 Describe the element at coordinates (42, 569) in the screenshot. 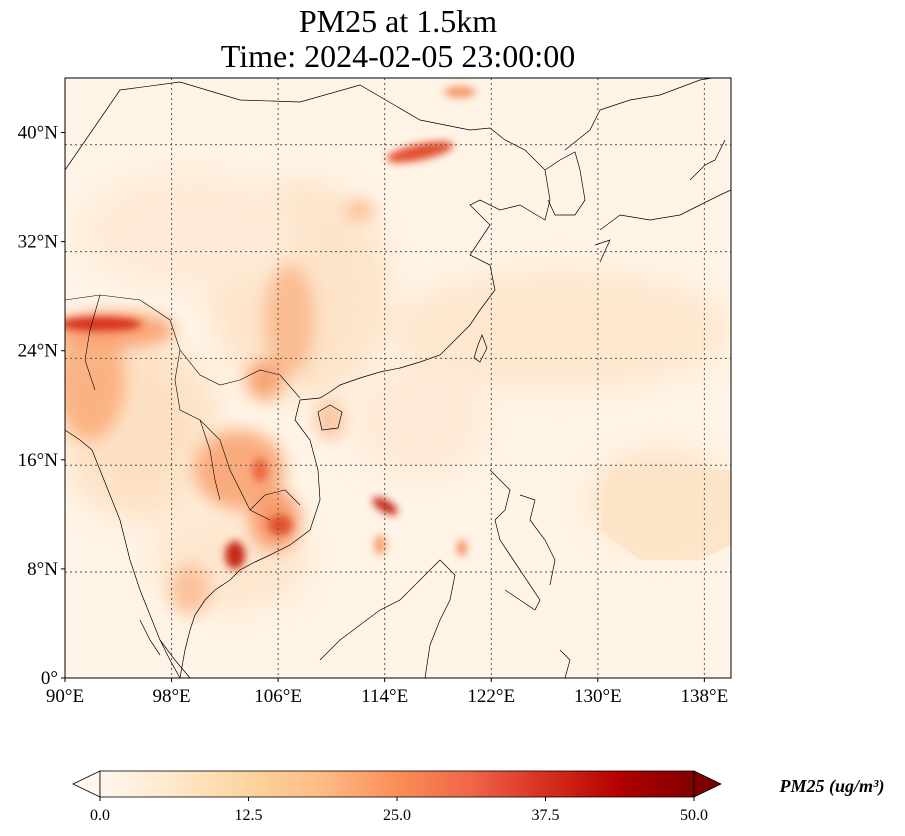

I see `y-tick-label: 8°N` at that location.